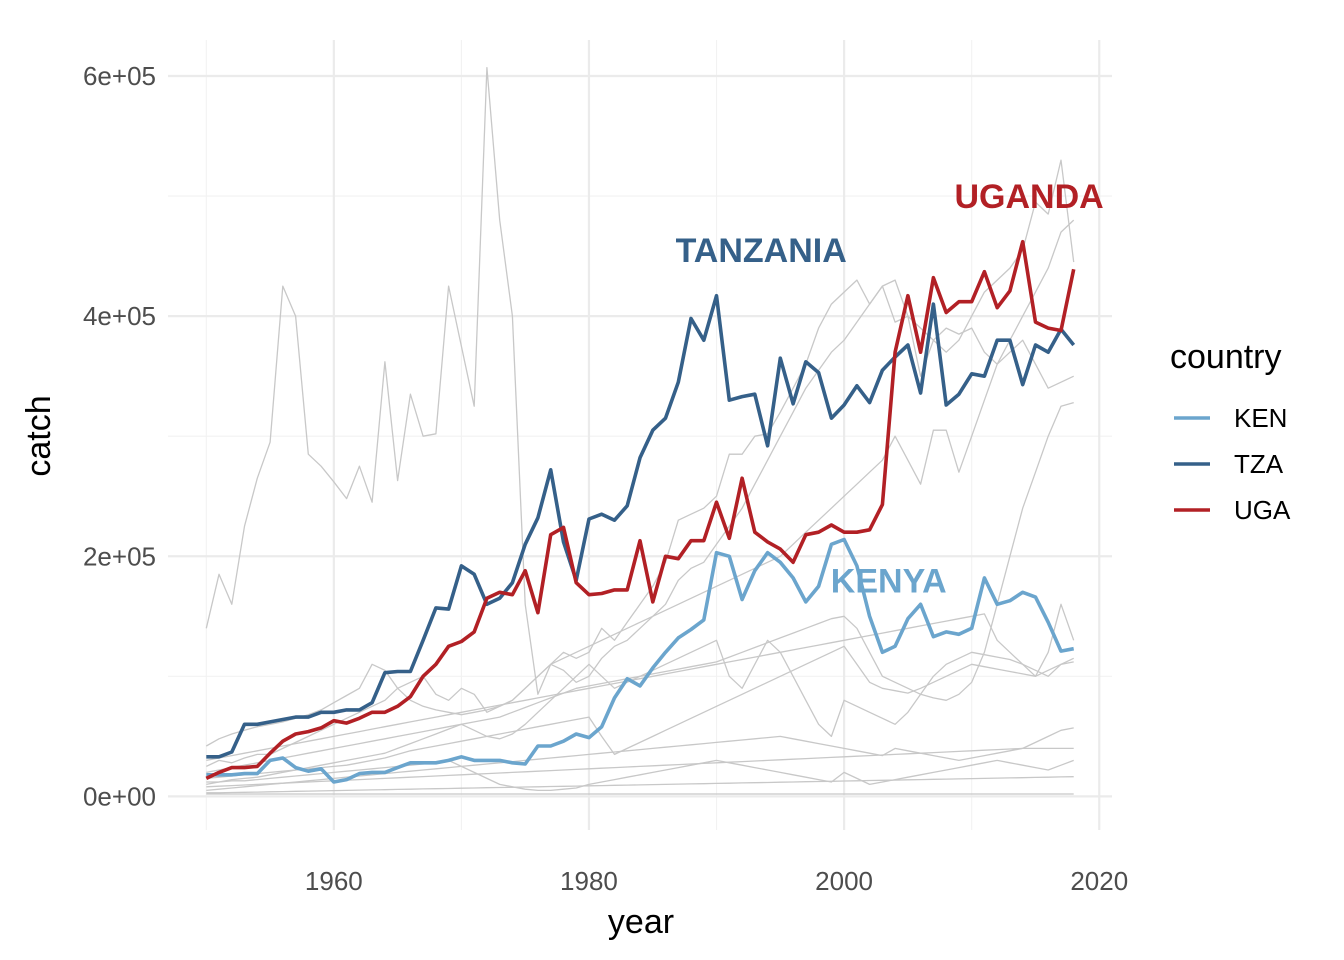 The width and height of the screenshot is (1344, 960). Describe the element at coordinates (1232, 464) in the screenshot. I see `legend-entries: KEN TZA UGA` at that location.